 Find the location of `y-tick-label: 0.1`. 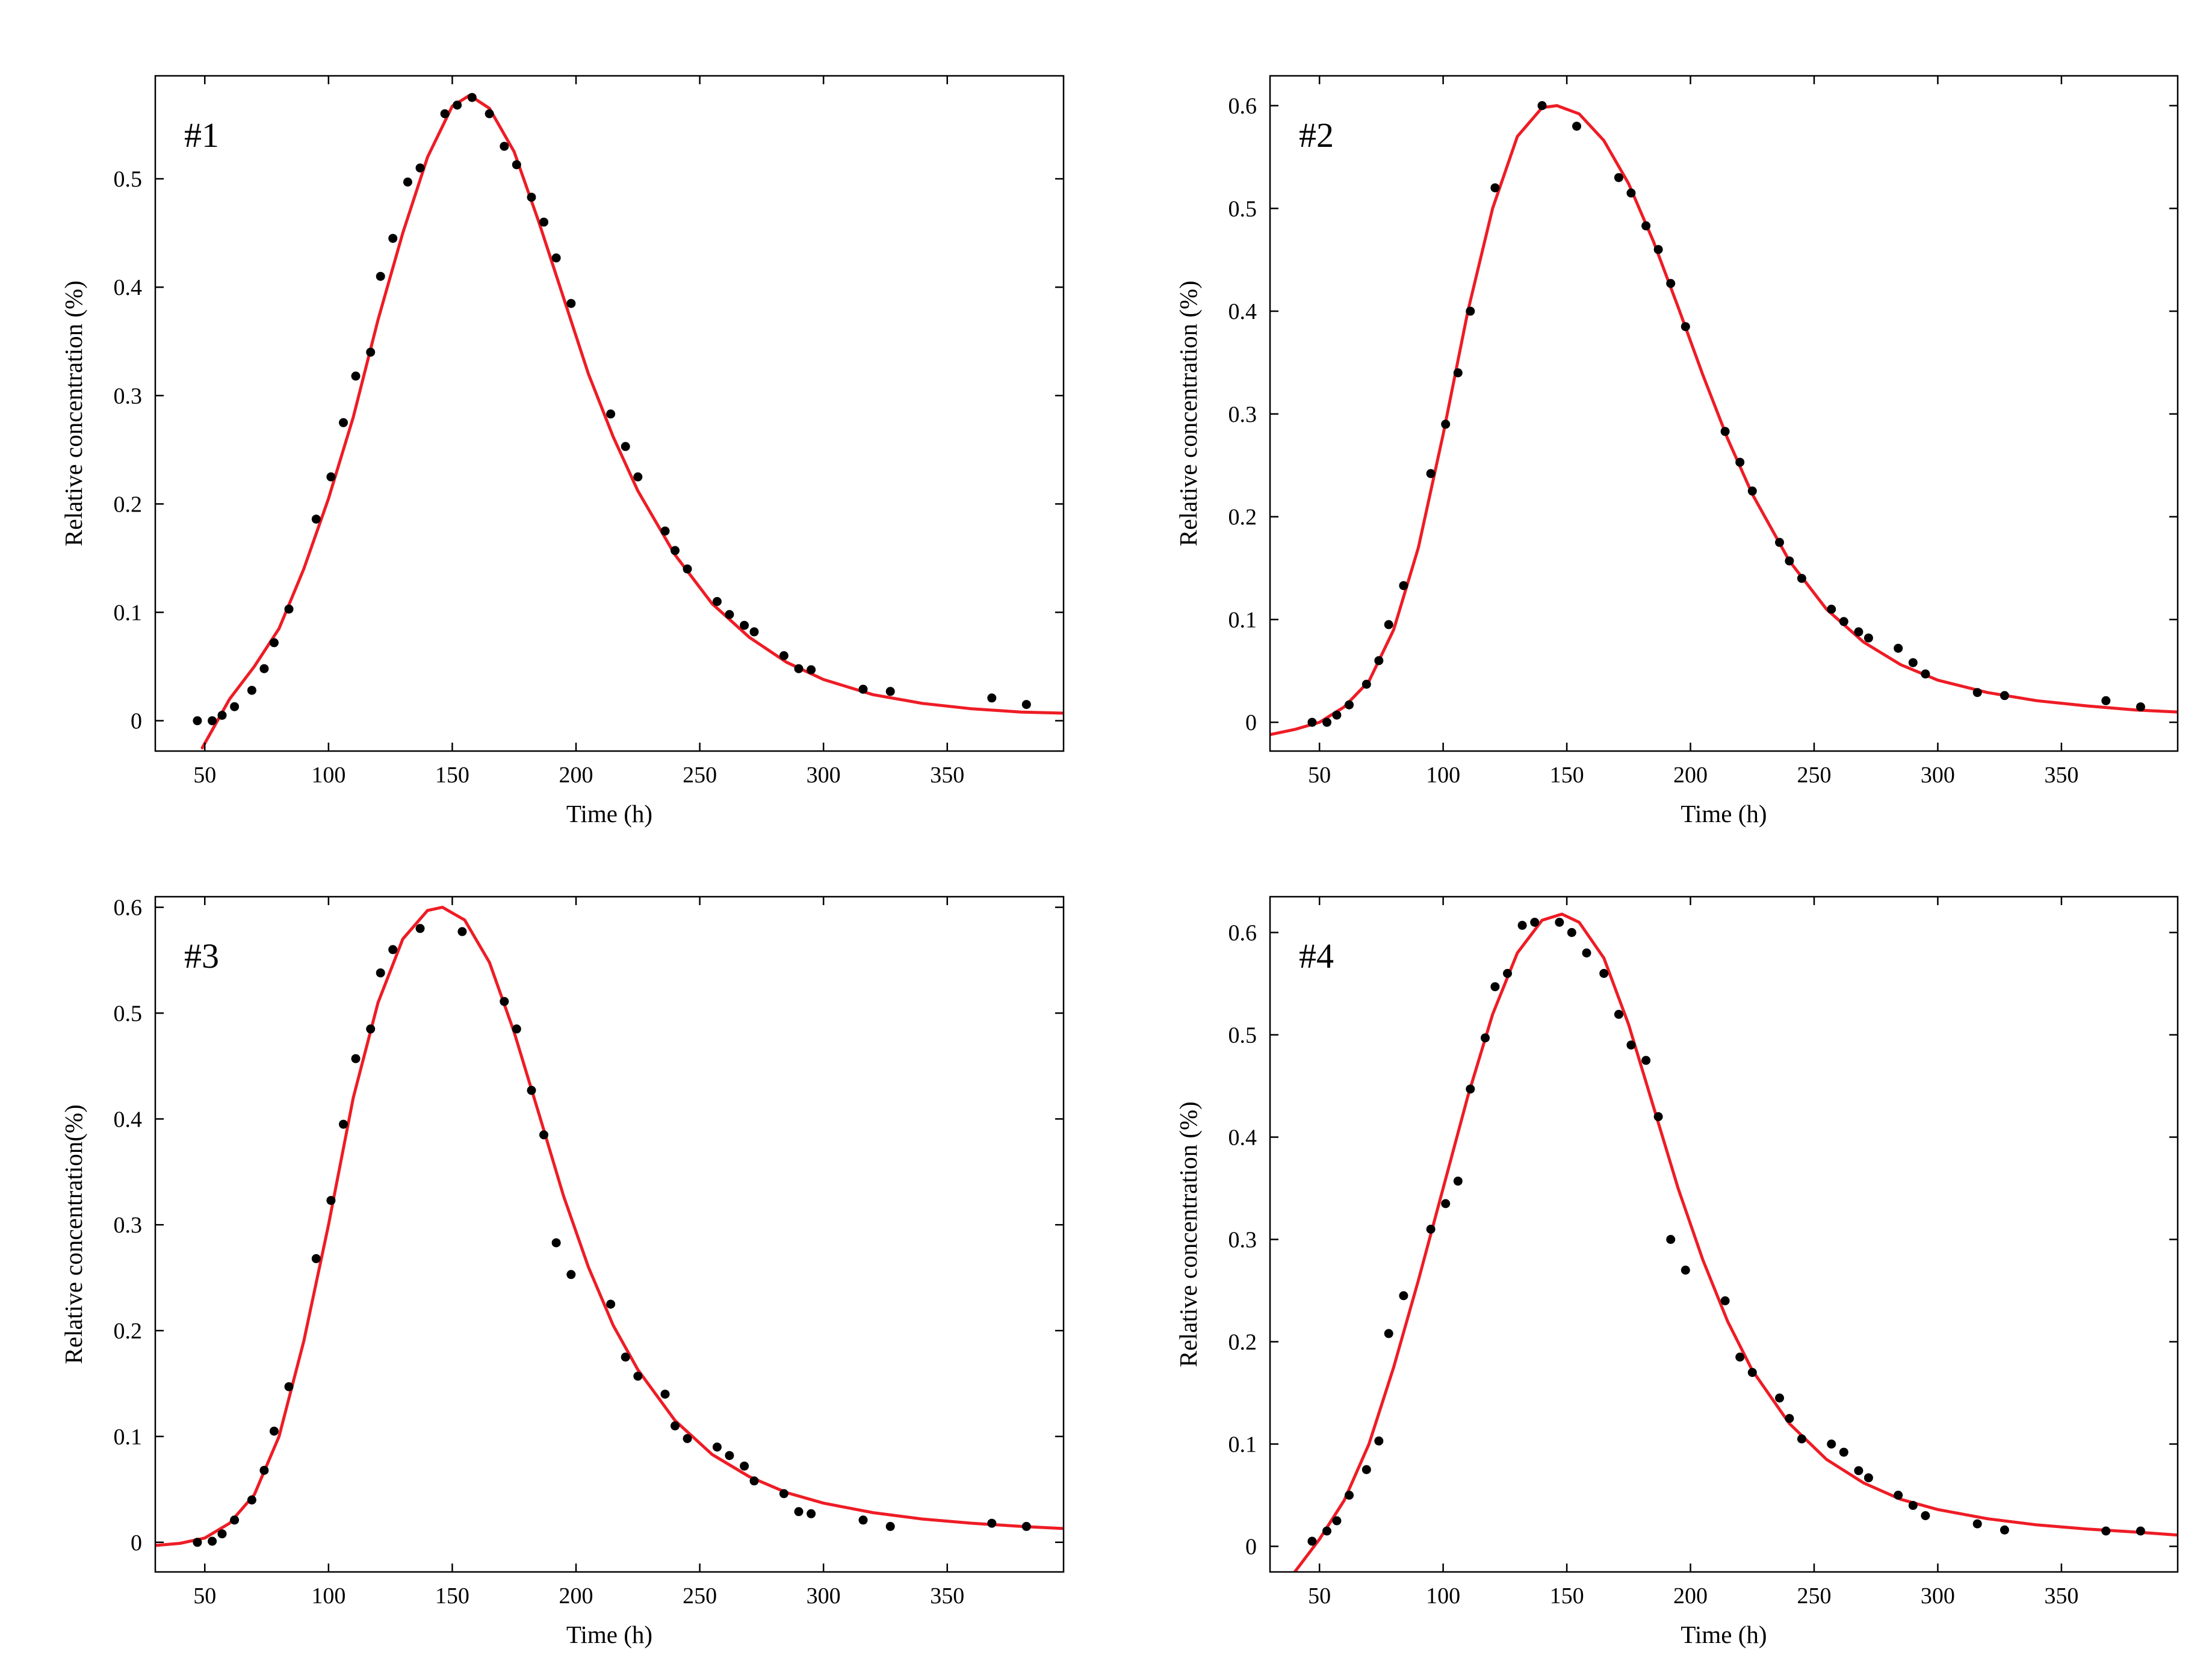

y-tick-label: 0.1 is located at coordinates (1243, 620).